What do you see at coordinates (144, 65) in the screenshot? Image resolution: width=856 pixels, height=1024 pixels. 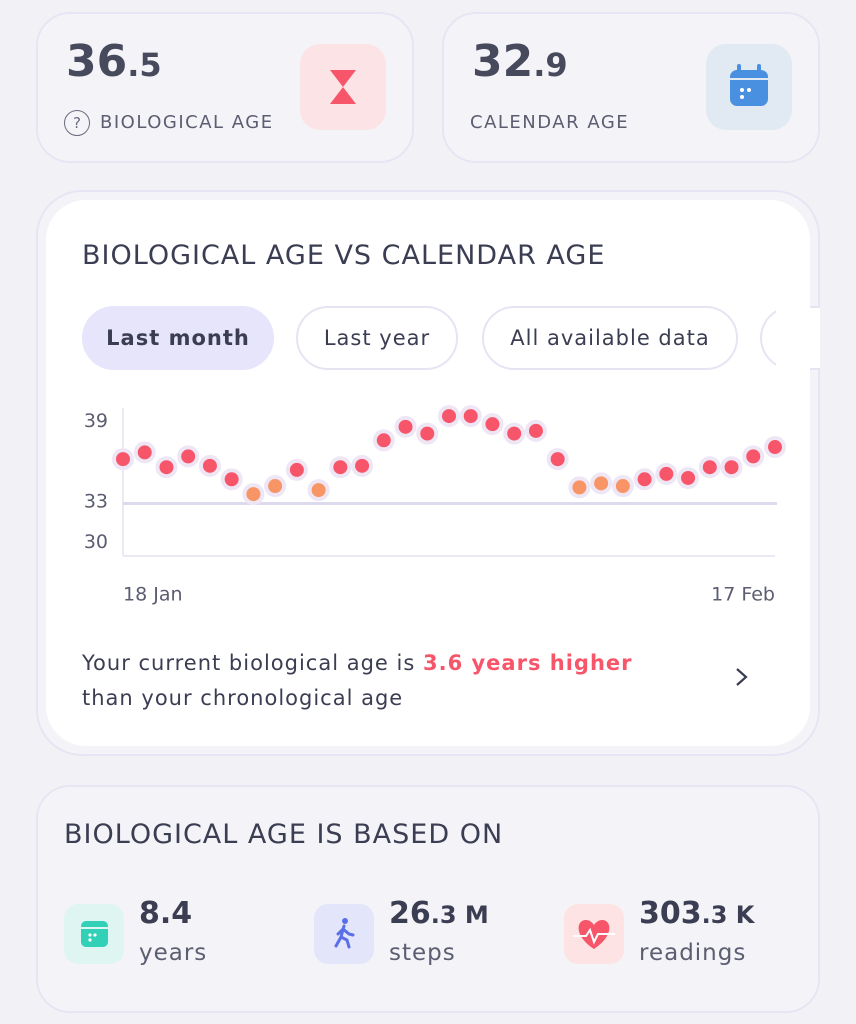 I see `value-decimal: .5` at bounding box center [144, 65].